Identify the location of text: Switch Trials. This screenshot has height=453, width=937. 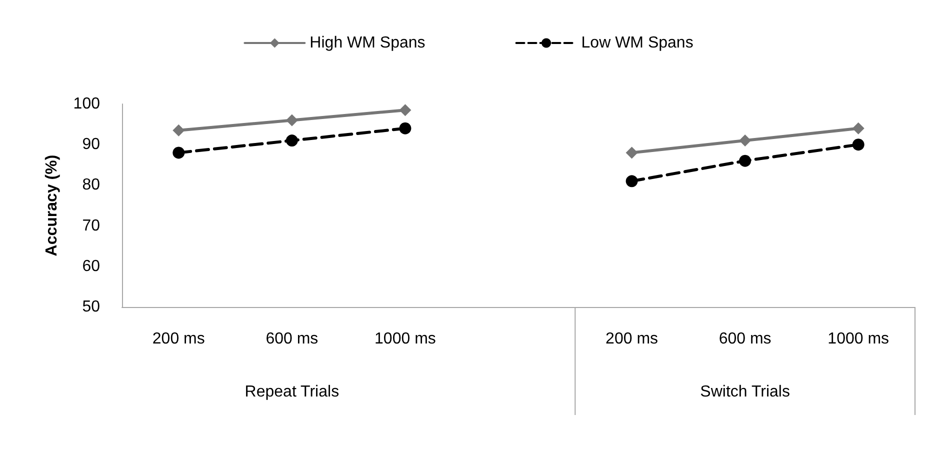
(745, 392).